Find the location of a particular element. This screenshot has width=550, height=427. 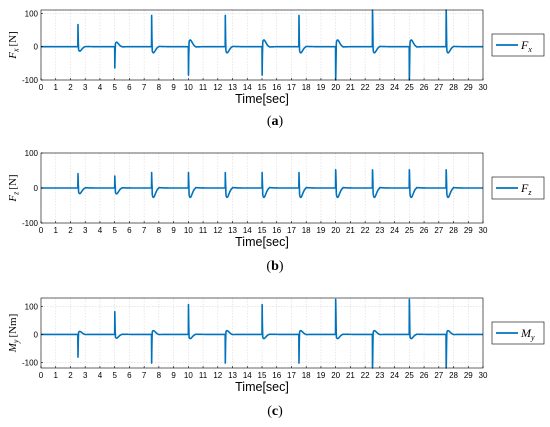

x-tick-label: 22 is located at coordinates (365, 230).